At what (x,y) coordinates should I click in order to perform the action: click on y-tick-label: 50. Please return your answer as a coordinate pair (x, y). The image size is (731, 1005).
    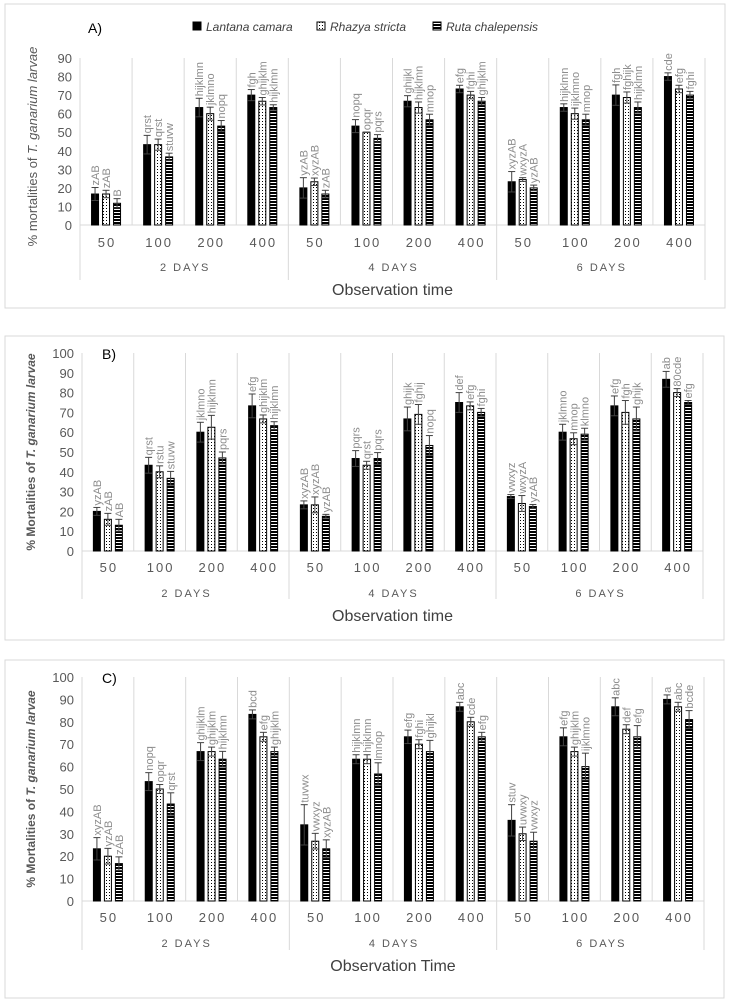
    Looking at the image, I should click on (65, 132).